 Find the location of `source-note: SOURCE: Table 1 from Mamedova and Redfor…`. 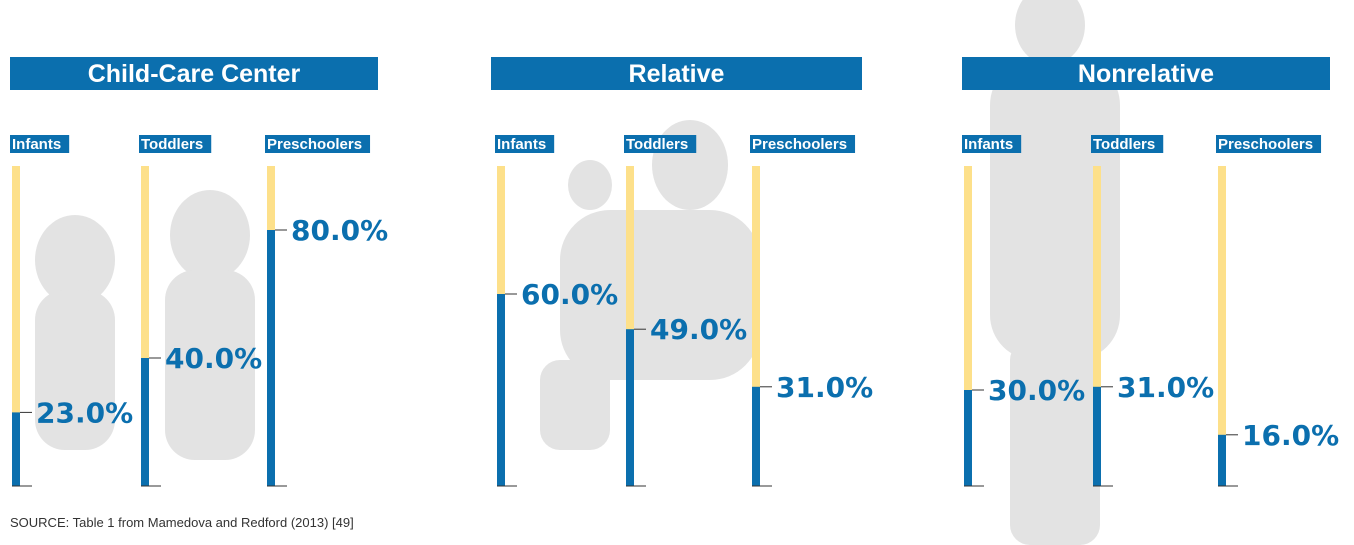

source-note: SOURCE: Table 1 from Mamedova and Redfor… is located at coordinates (182, 522).